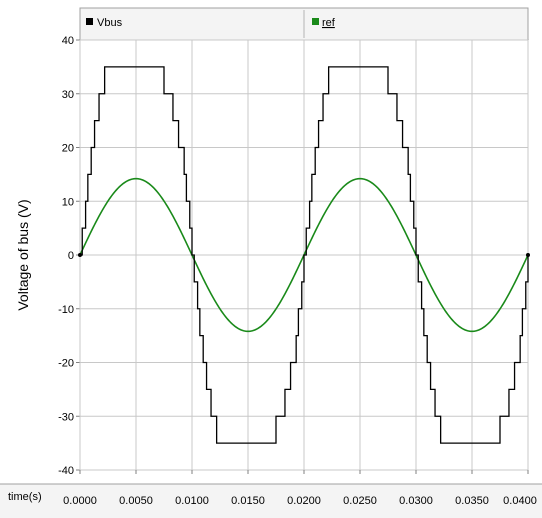 Image resolution: width=542 pixels, height=518 pixels. Describe the element at coordinates (68, 202) in the screenshot. I see `y-tick-label: 10` at that location.